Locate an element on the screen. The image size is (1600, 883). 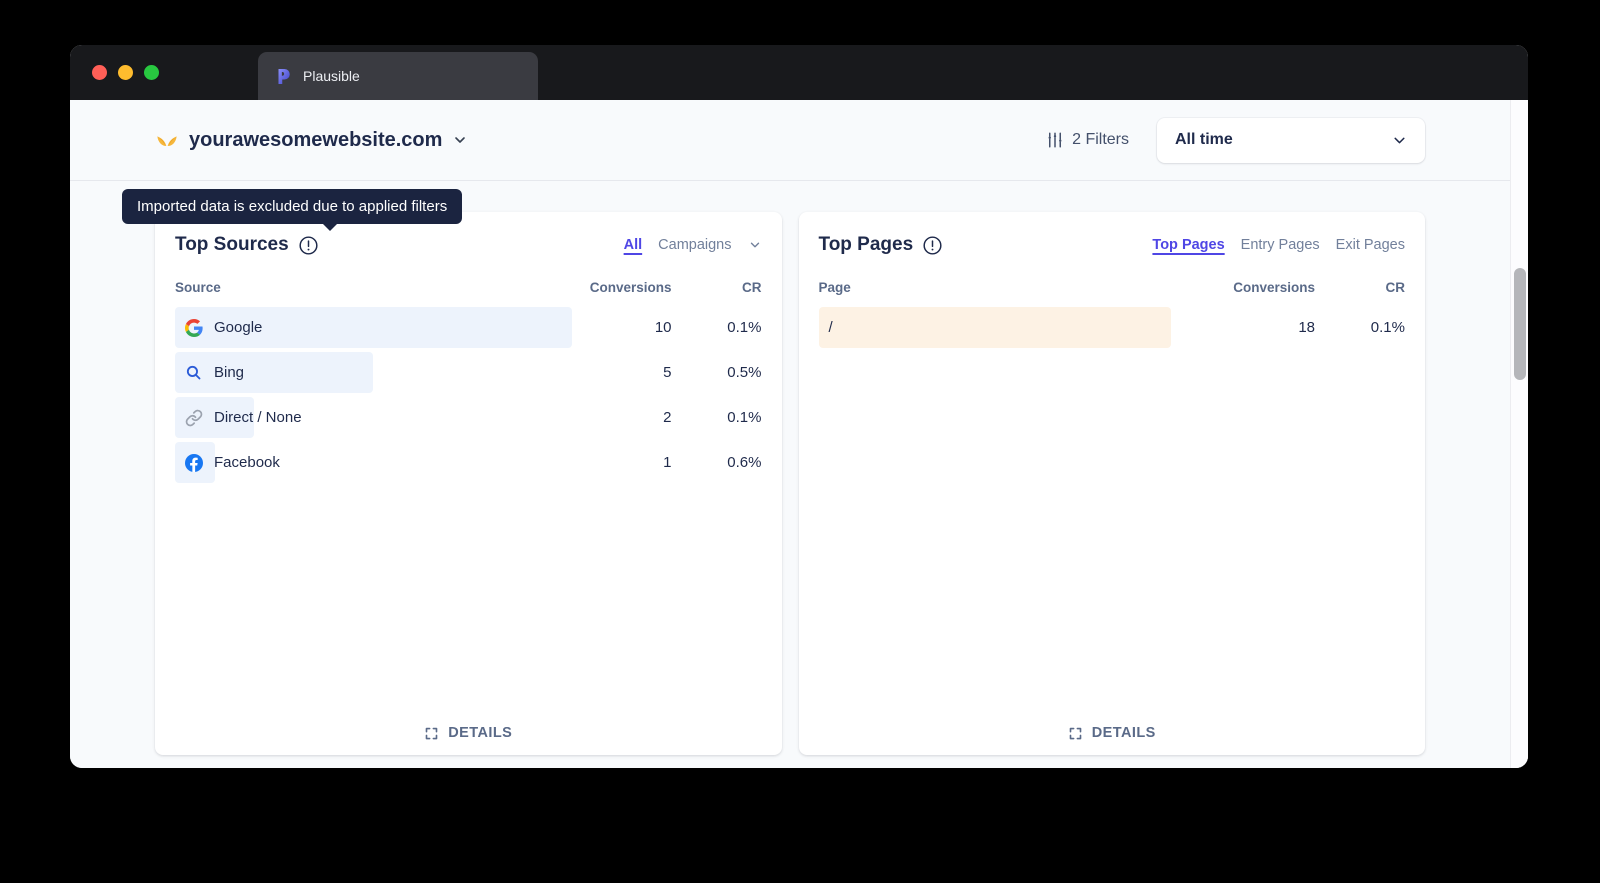
table-row: Direct / None 2 0.1% is located at coordinates (468, 417).